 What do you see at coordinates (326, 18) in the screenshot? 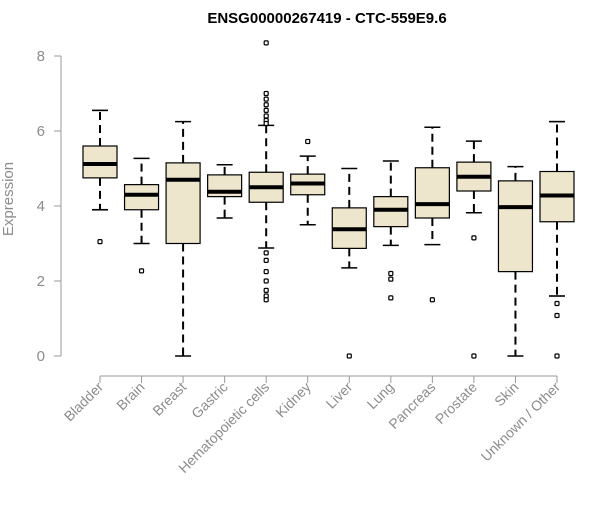
I see `chart-title: ENSG00000267419 - CTC-559E9.6` at bounding box center [326, 18].